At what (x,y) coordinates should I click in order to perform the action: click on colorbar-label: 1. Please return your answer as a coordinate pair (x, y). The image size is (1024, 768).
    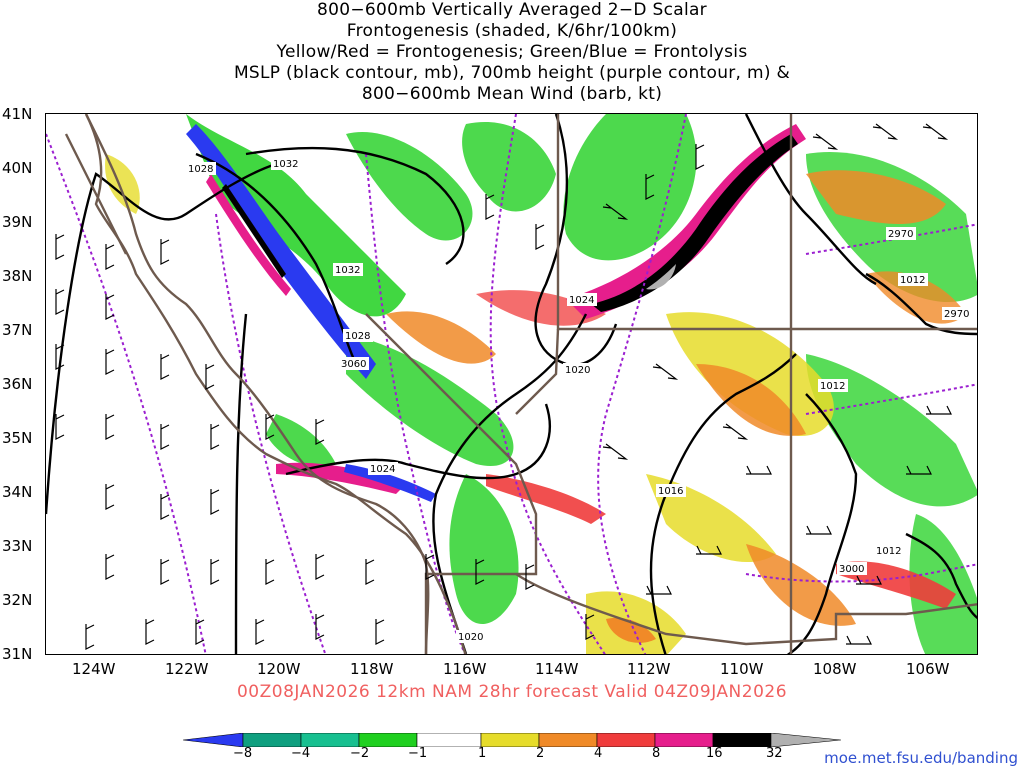
    Looking at the image, I should click on (482, 753).